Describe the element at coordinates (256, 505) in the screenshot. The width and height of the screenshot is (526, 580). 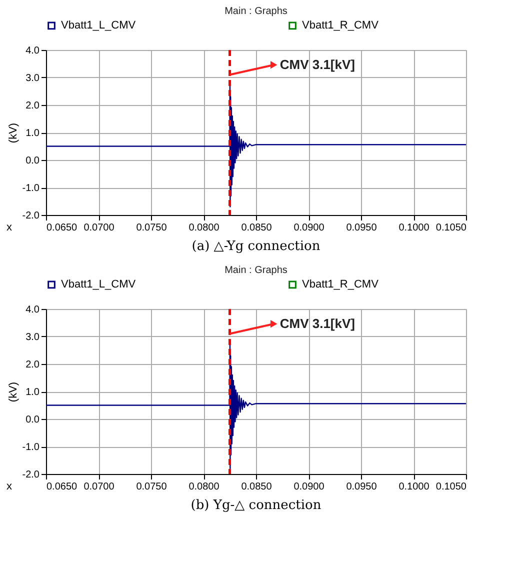
I see `text: (b) Yg-△ connection` at that location.